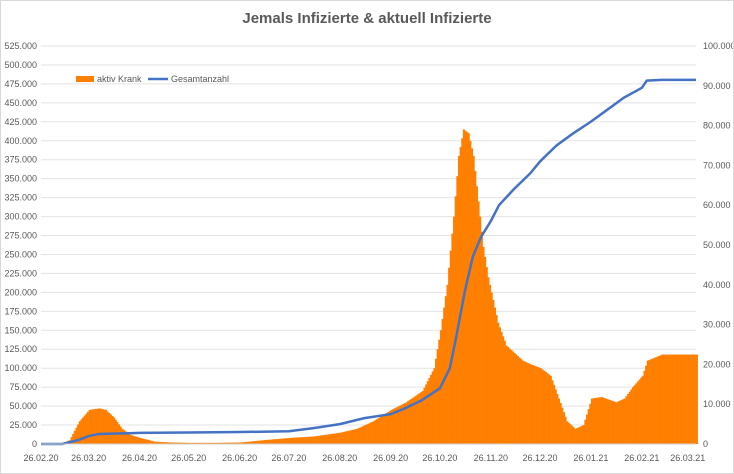 The width and height of the screenshot is (734, 474). I want to click on y-right-tick-label: 20.000, so click(717, 364).